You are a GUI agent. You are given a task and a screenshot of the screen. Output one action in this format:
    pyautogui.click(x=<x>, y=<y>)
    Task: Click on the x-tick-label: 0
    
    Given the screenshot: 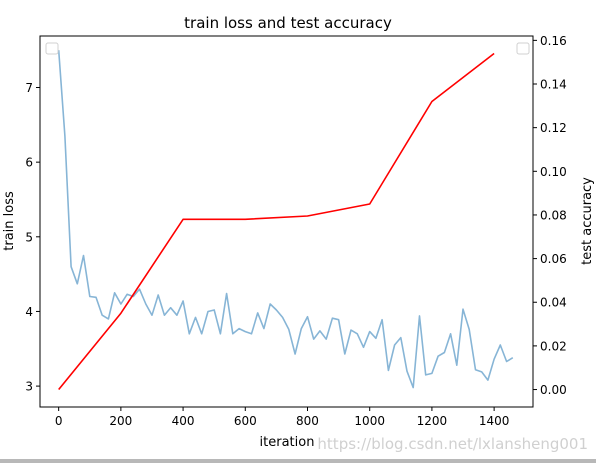 What is the action you would take?
    pyautogui.click(x=59, y=421)
    